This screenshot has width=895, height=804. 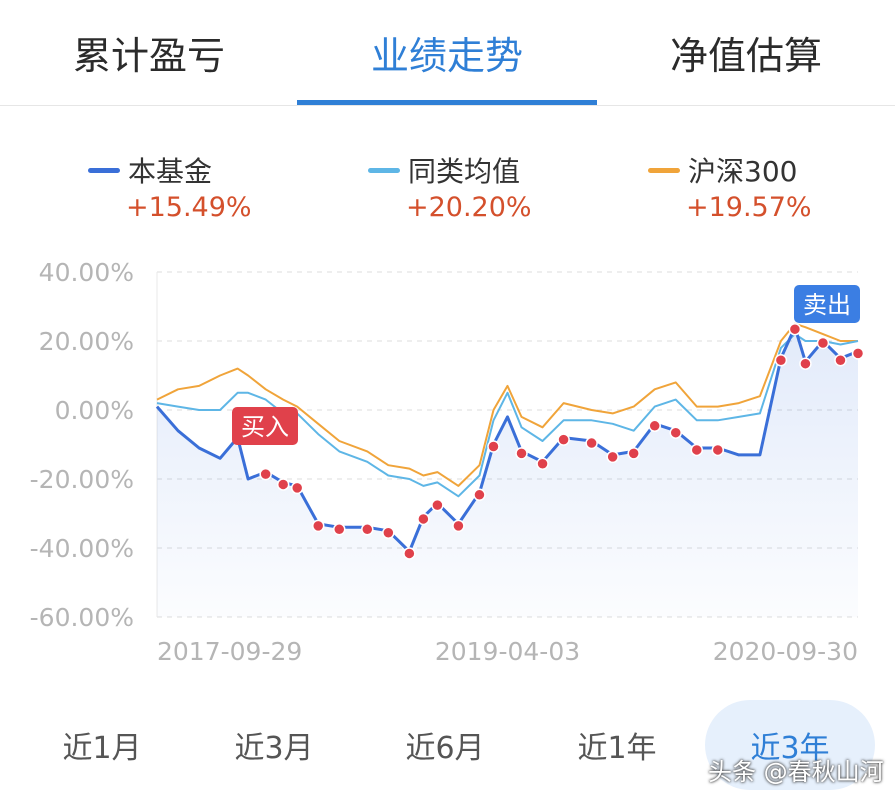 What do you see at coordinates (82, 479) in the screenshot?
I see `y-tick-label: -20.00%` at bounding box center [82, 479].